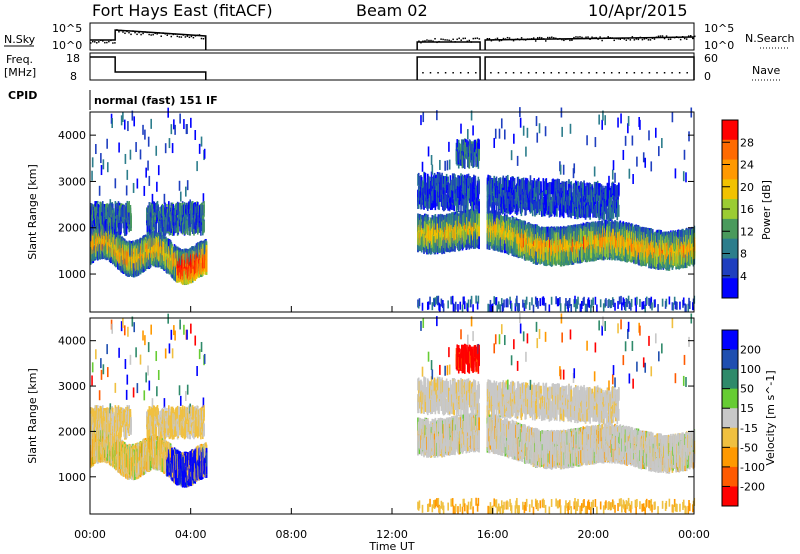 The image size is (800, 554). I want to click on cpid-panel: CPID normal (fast) 151 IF, so click(113, 99).